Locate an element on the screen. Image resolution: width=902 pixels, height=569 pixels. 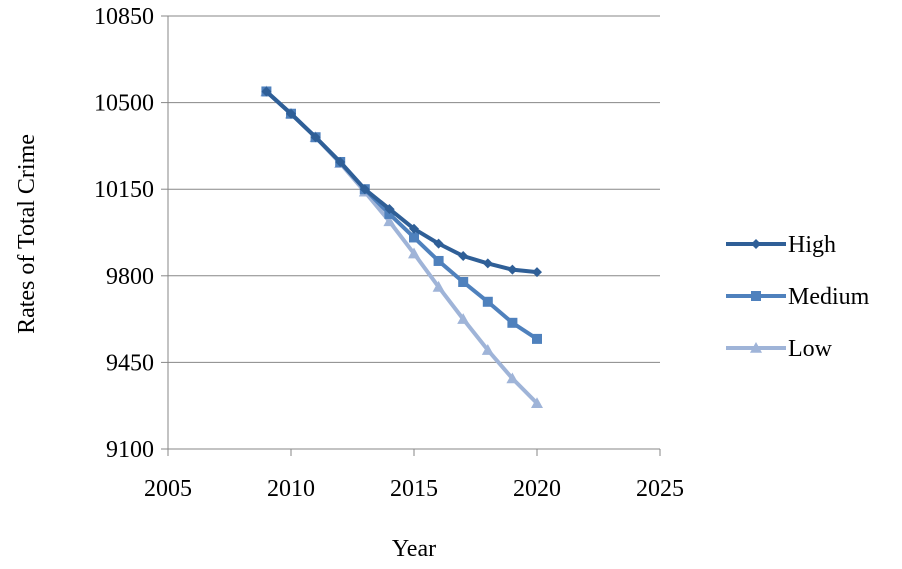
point-low-2014 is located at coordinates (389, 221).